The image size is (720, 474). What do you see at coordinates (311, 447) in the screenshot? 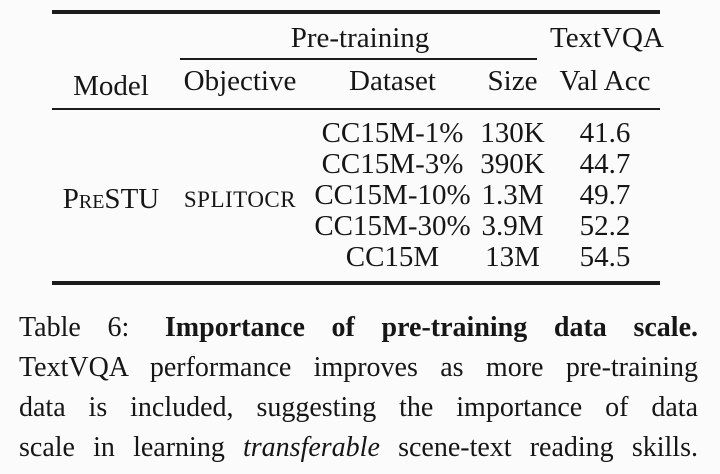
I see `caption-italic-term: transferable` at bounding box center [311, 447].